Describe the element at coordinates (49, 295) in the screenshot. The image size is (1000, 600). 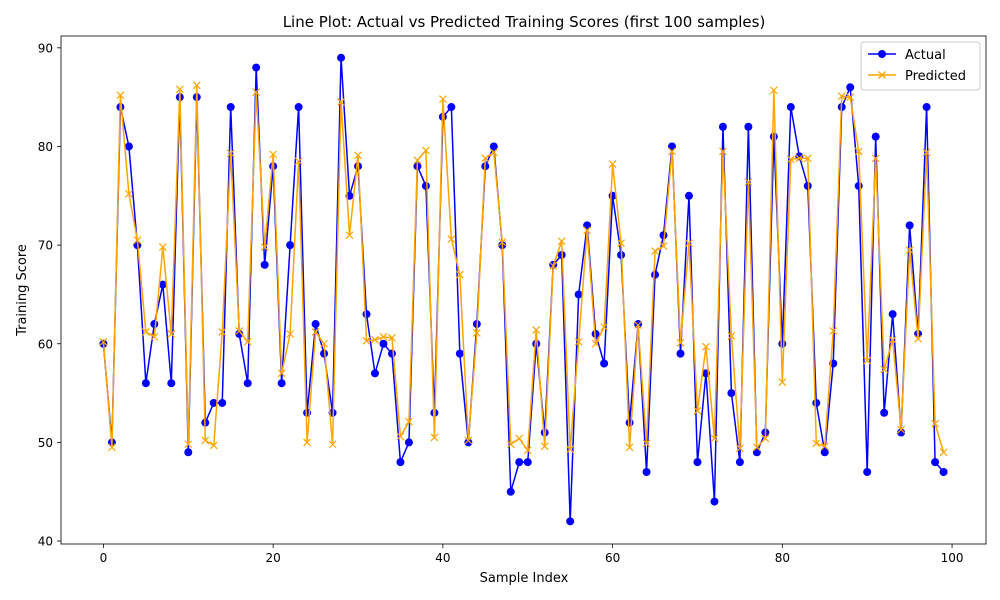
I see `y-axis: 40 50 60 70 80 90` at that location.